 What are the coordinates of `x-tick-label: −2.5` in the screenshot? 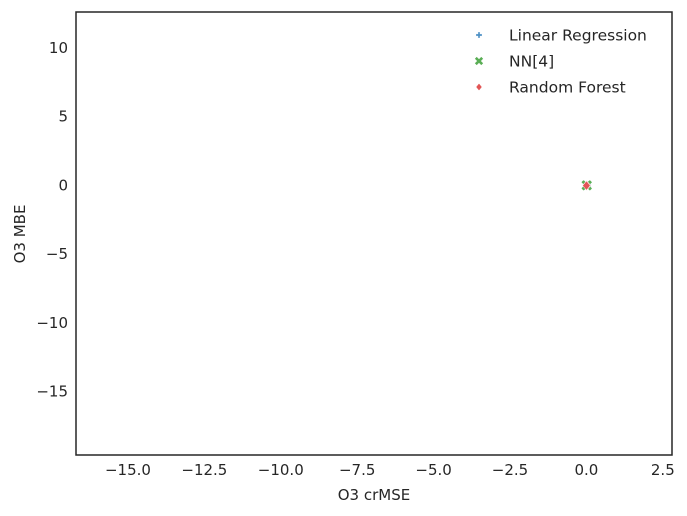 It's located at (510, 470).